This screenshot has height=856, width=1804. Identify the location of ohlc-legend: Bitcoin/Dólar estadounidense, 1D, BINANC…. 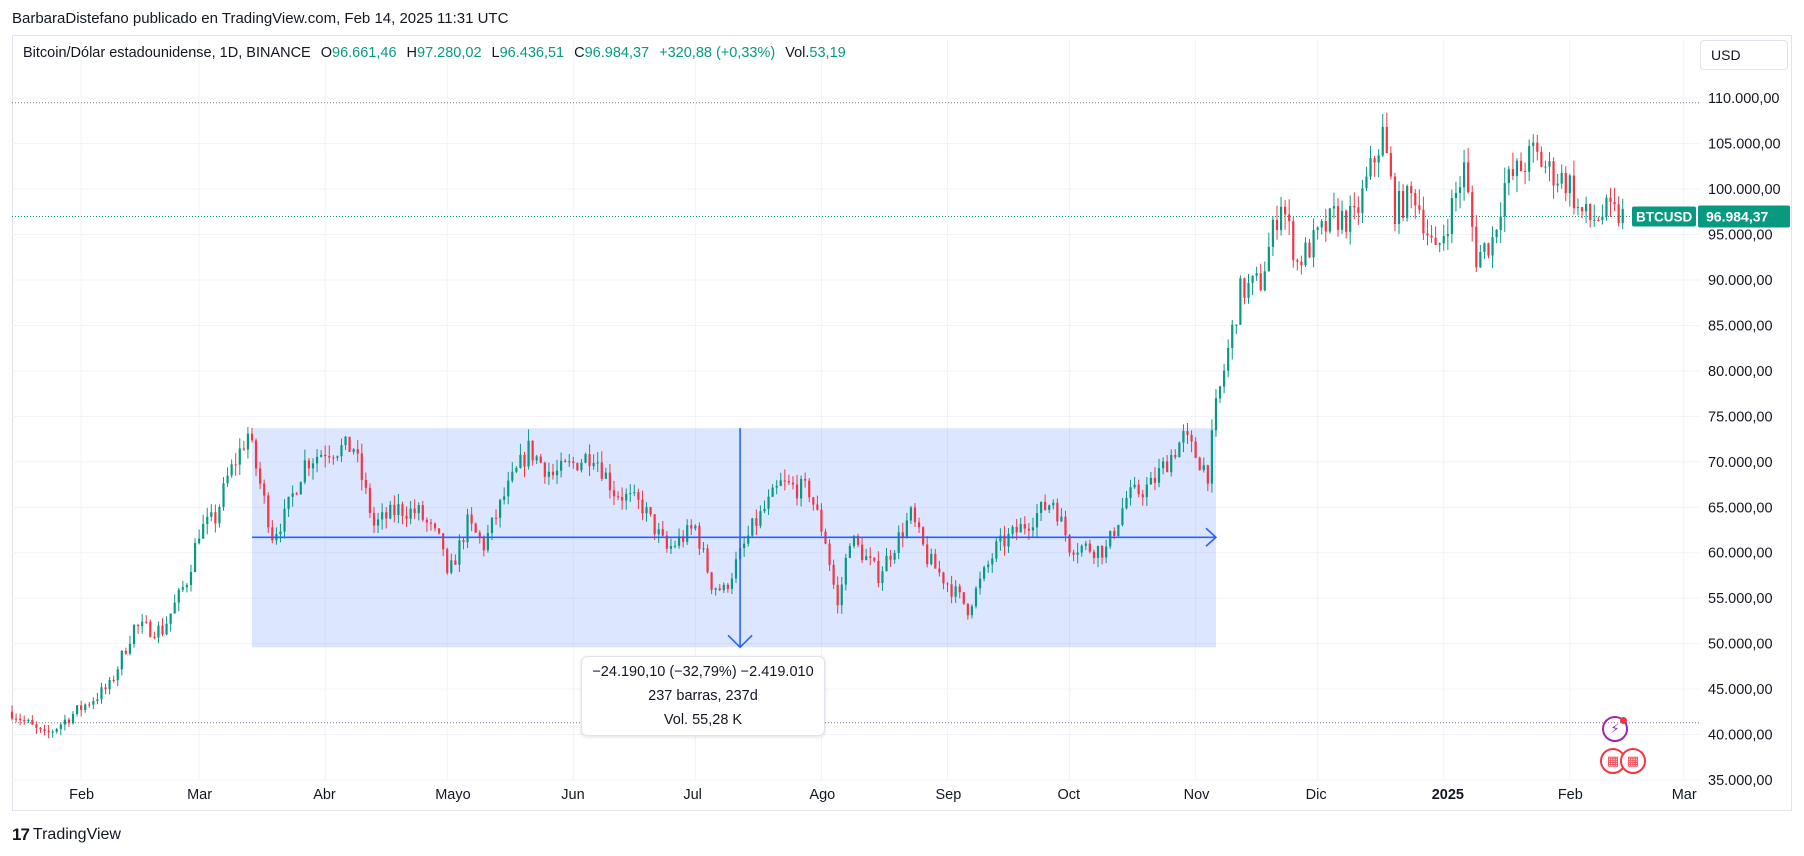
(437, 53).